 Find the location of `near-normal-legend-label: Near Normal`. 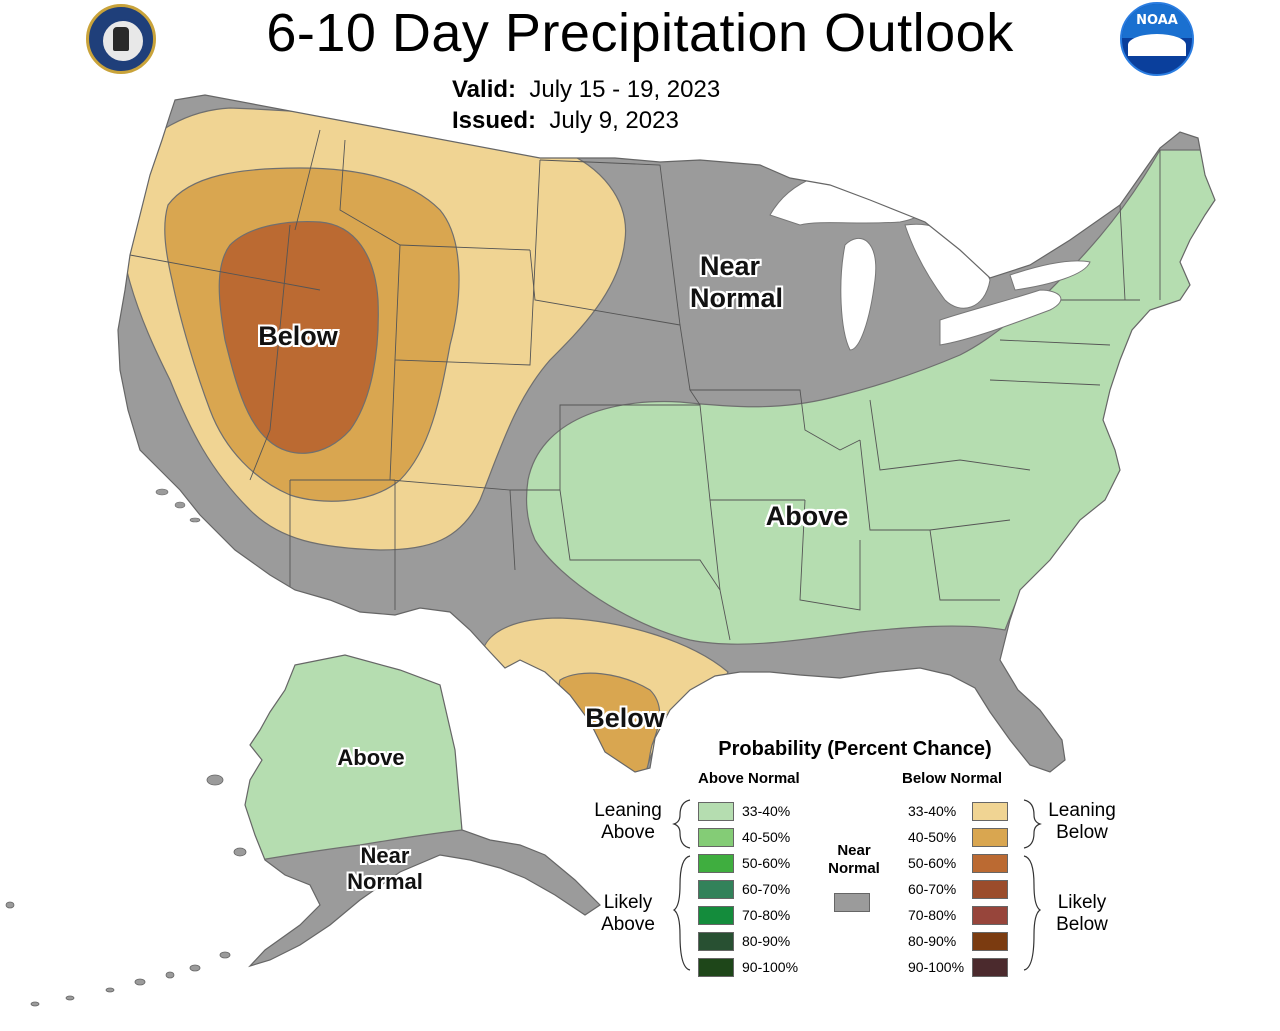

near-normal-legend-label: Near Normal is located at coordinates (854, 859).